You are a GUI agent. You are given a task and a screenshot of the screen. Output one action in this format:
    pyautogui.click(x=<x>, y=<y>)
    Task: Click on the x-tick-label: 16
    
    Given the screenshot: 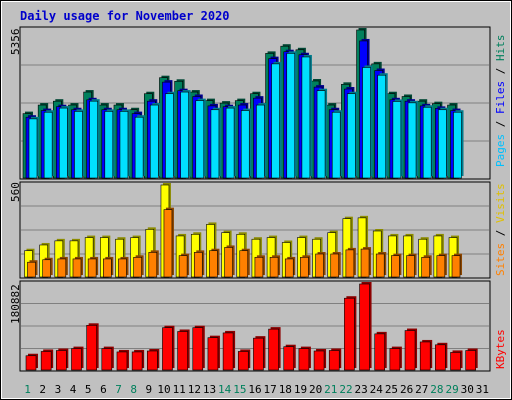 What is the action you would take?
    pyautogui.click(x=254, y=389)
    